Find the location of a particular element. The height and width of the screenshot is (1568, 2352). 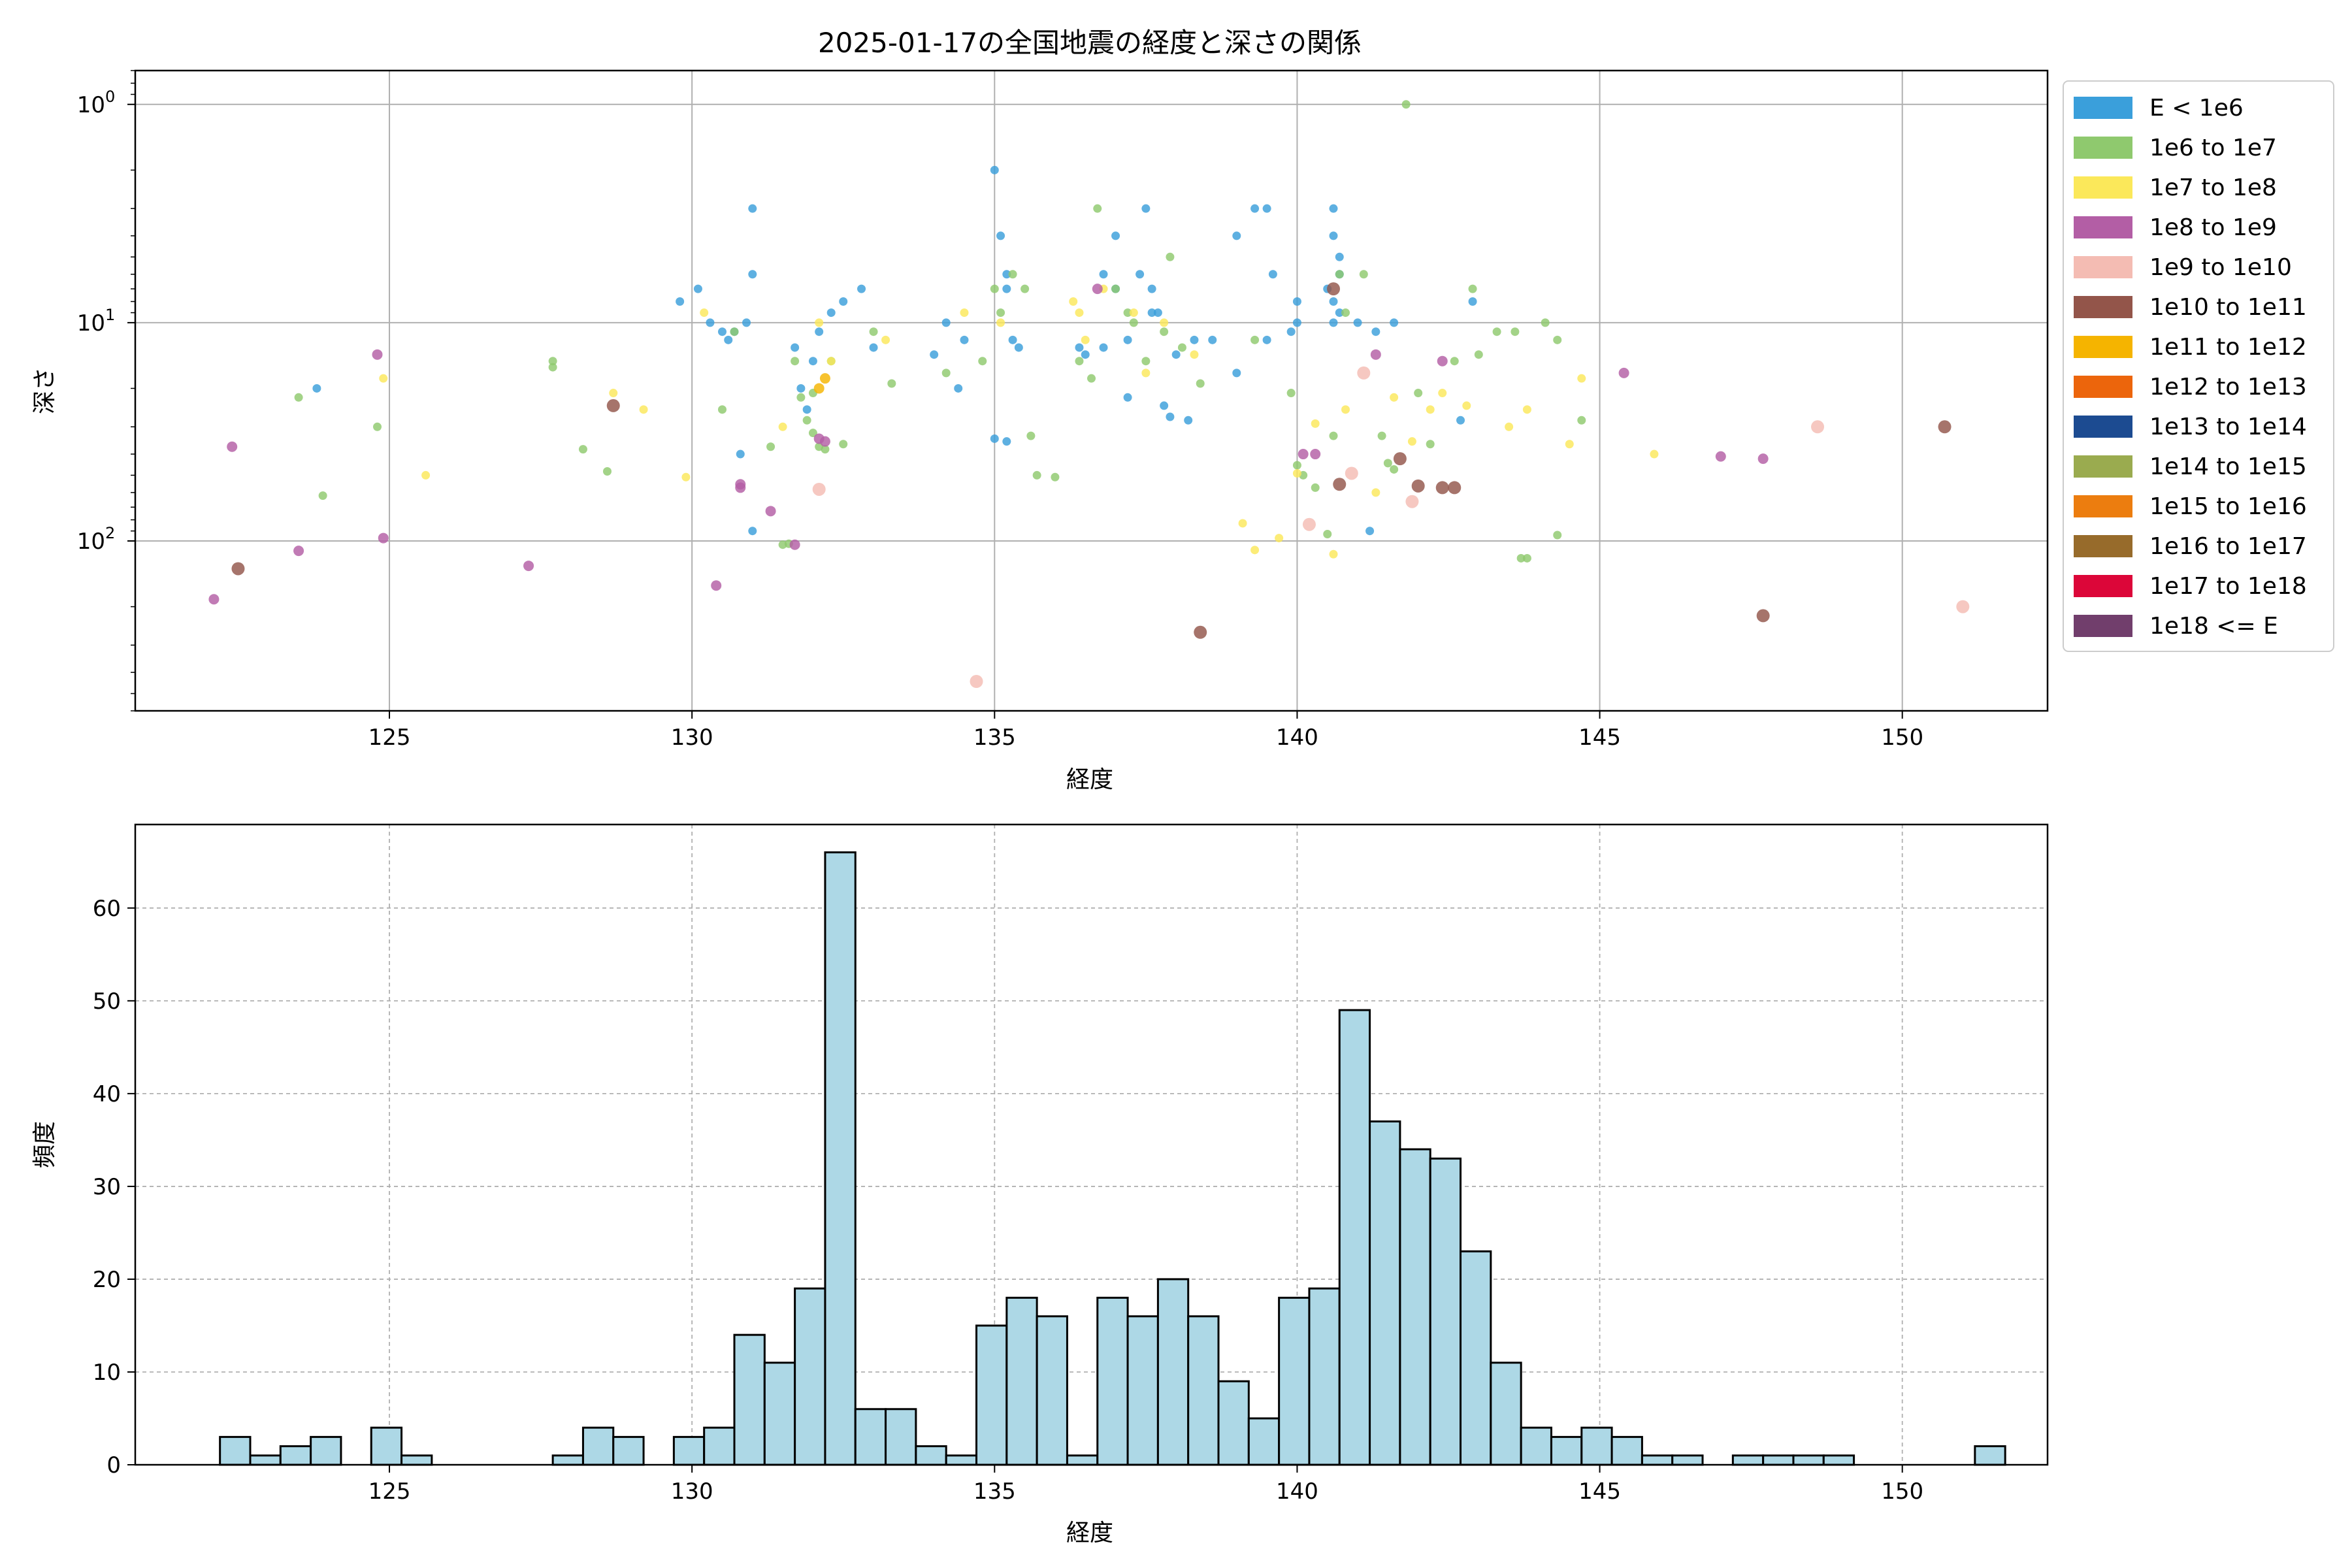

histogram-x-tick-label: 150 is located at coordinates (1902, 1491).